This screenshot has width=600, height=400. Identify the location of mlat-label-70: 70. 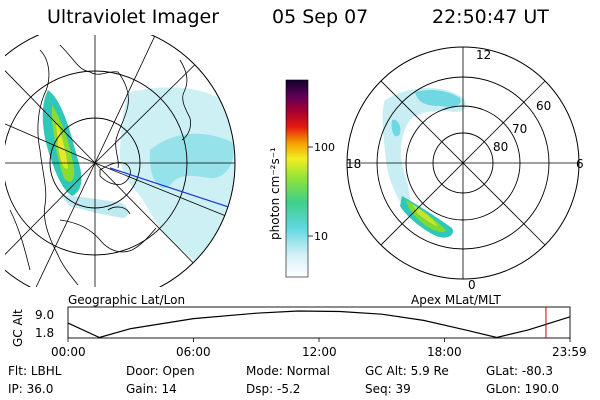
(519, 129).